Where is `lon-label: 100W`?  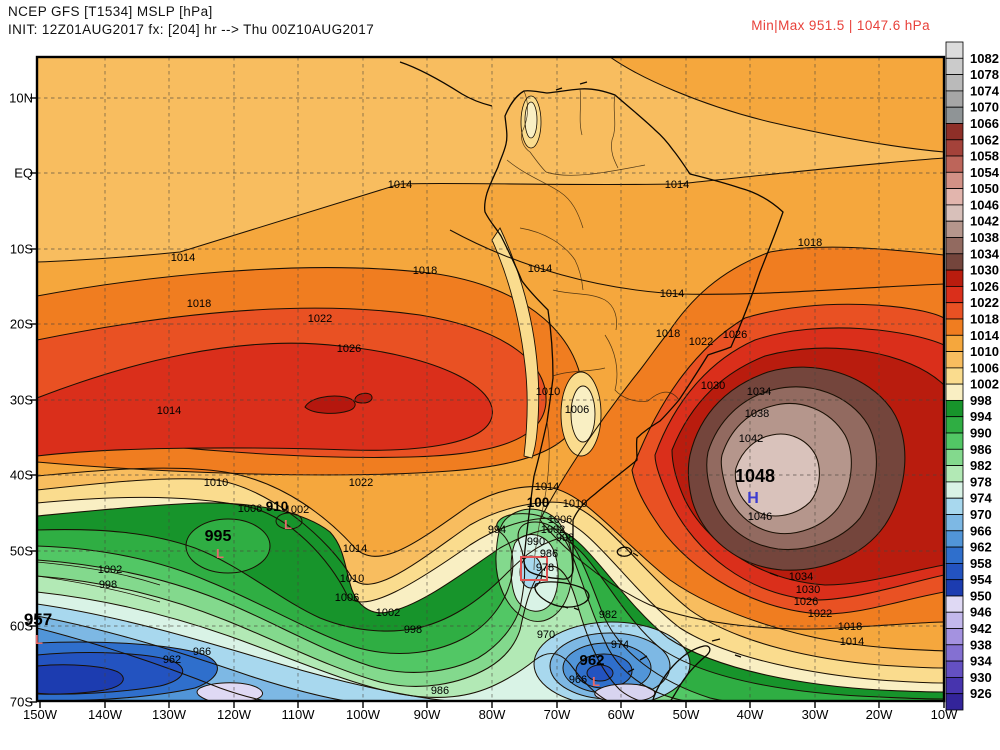
lon-label: 100W is located at coordinates (363, 714).